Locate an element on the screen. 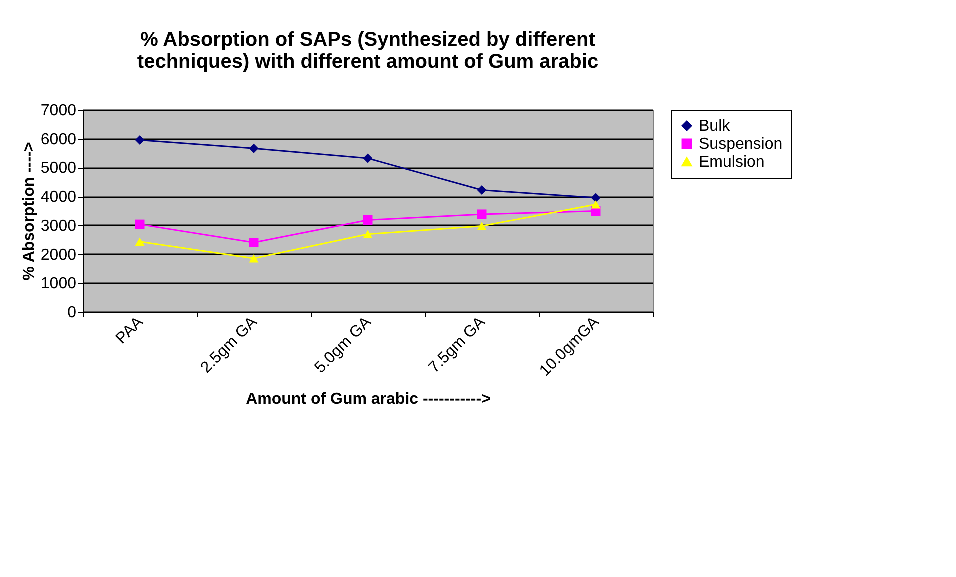 The width and height of the screenshot is (956, 577). legend-label: Emulsion is located at coordinates (732, 162).